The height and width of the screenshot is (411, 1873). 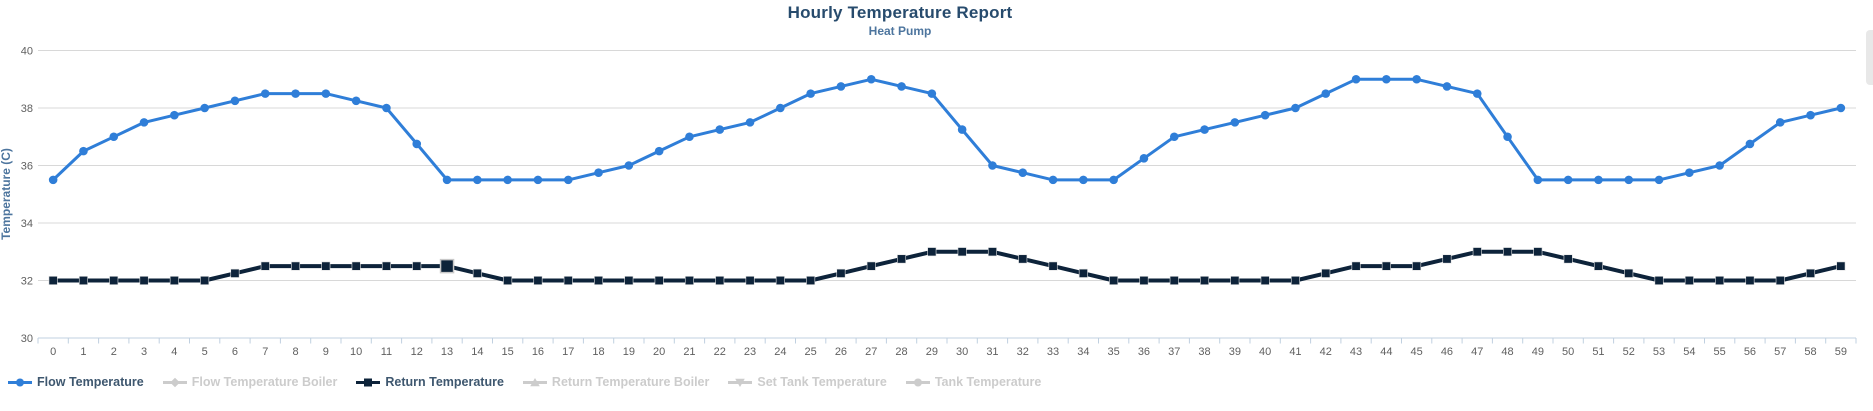 I want to click on x-tick-label: 45, so click(x=1417, y=352).